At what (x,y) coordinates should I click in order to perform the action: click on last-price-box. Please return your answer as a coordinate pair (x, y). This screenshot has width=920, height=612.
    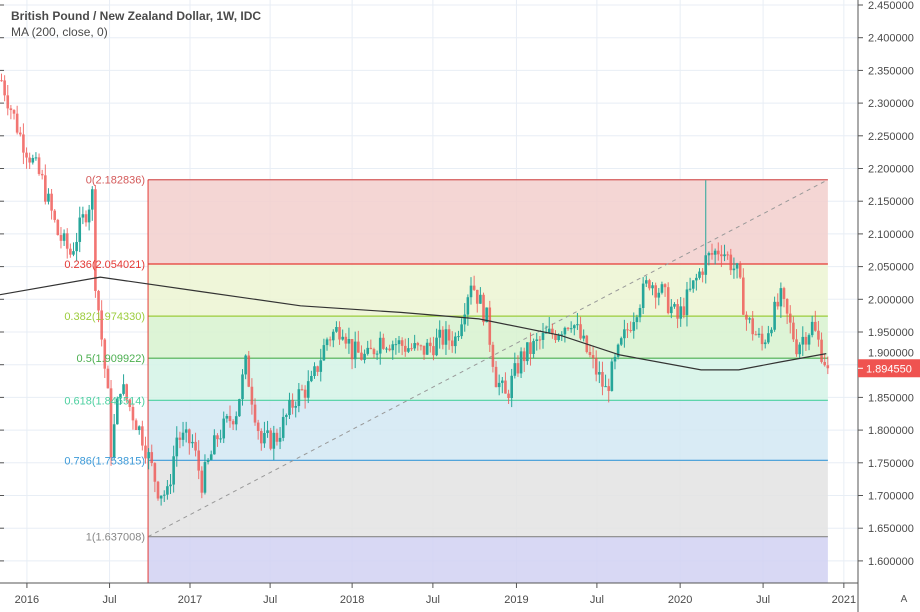
    Looking at the image, I should click on (889, 368).